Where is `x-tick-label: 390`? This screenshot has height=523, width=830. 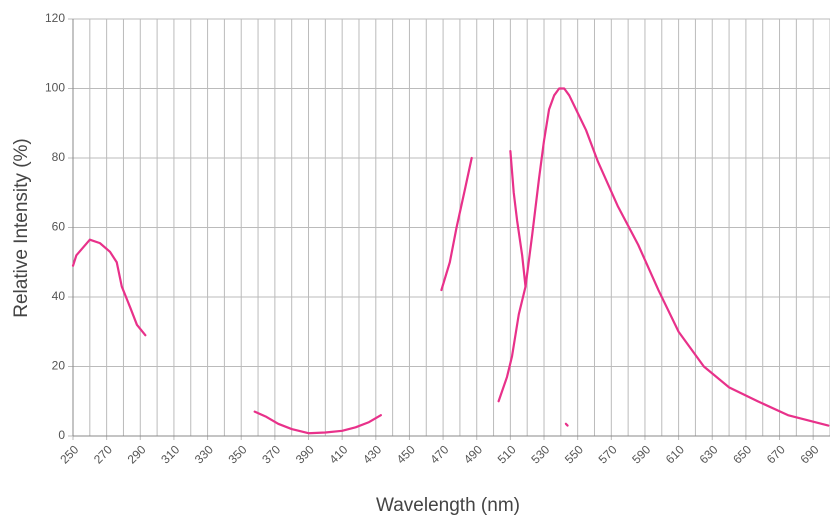 x-tick-label: 390 is located at coordinates (305, 454).